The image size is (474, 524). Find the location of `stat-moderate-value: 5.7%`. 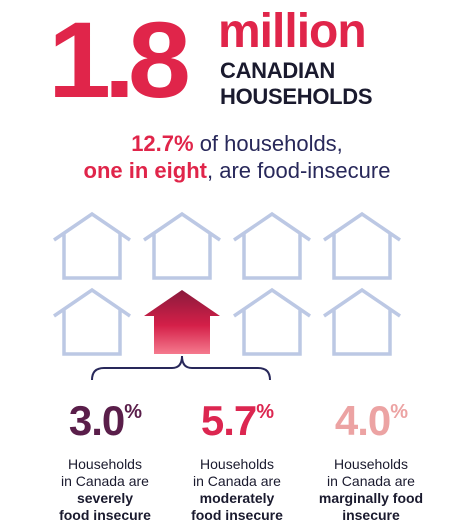

stat-moderate-value: 5.7% is located at coordinates (237, 421).